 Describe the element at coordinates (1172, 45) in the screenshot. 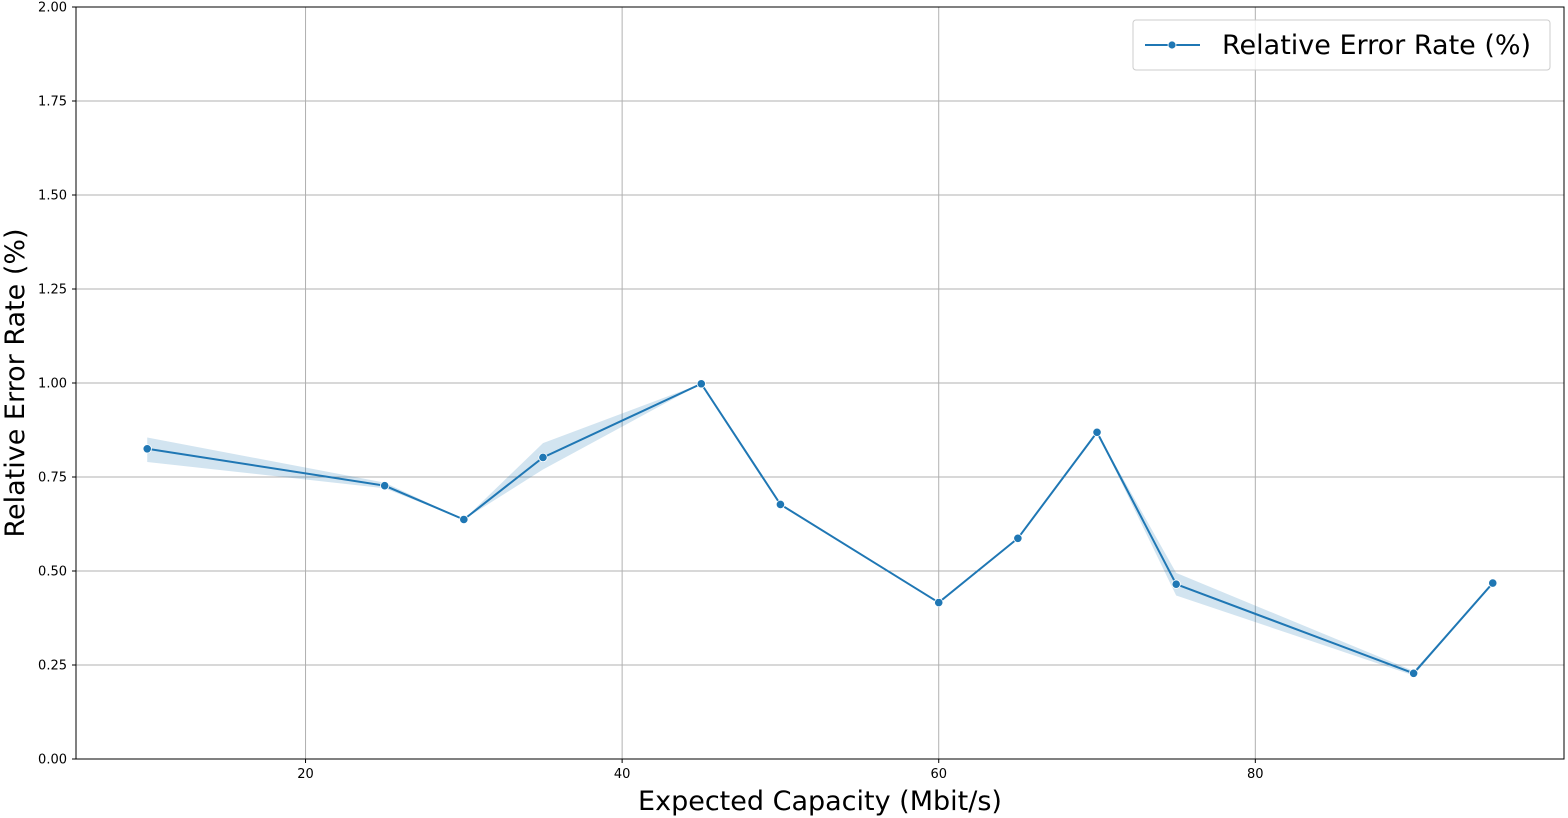

I see `legend-marker-swatch` at that location.